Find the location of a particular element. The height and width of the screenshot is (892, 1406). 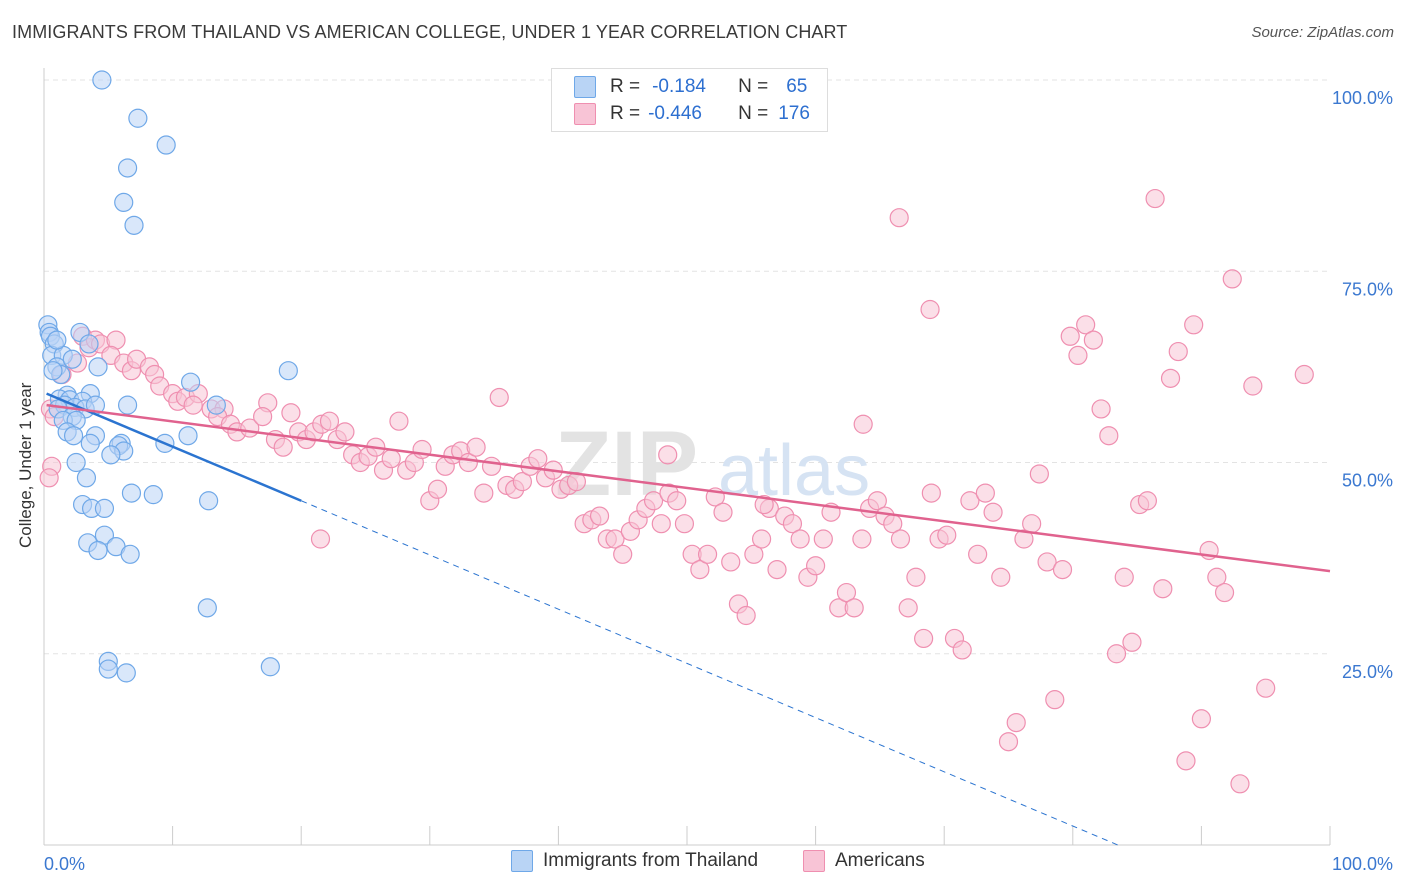

watermark-atlas: atlas is located at coordinates (794, 471).